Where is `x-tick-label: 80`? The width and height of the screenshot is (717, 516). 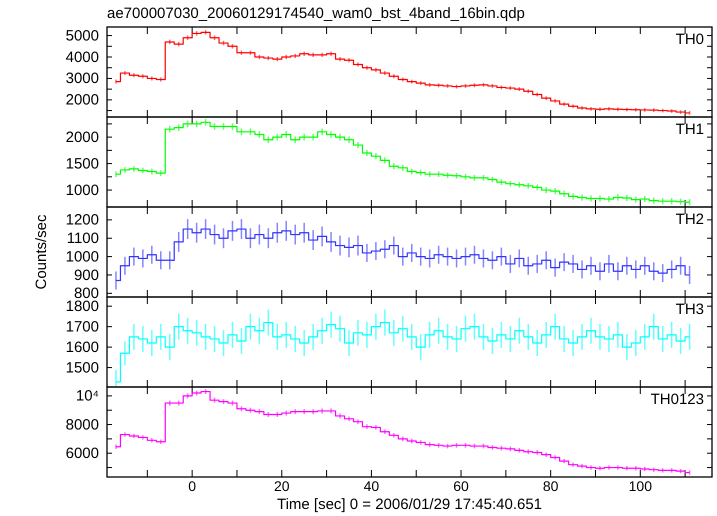
x-tick-label: 80 is located at coordinates (550, 486).